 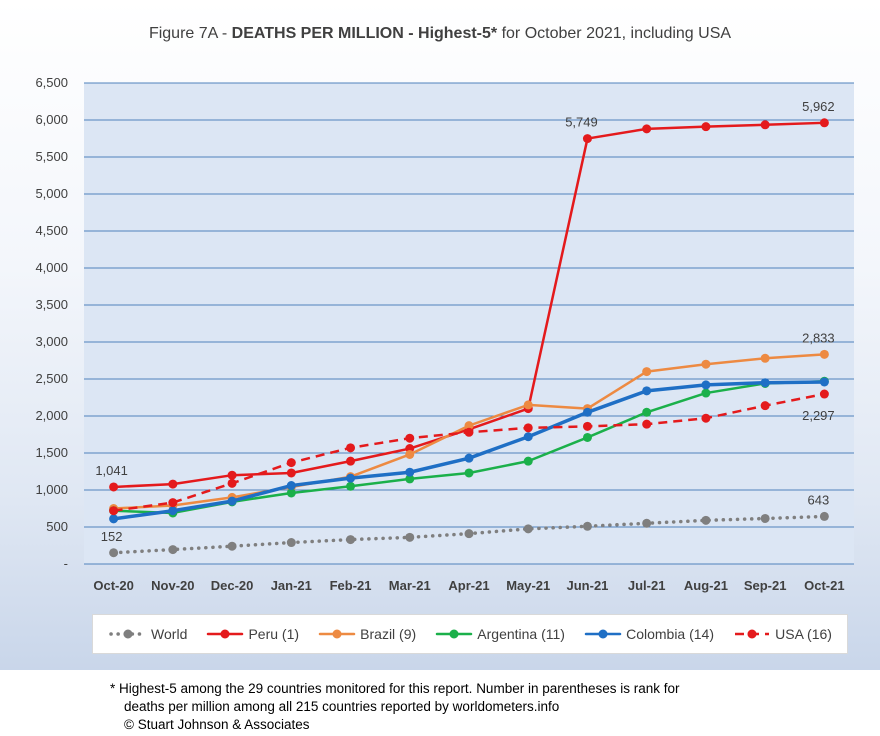 What do you see at coordinates (51, 230) in the screenshot?
I see `y-tick-label: 4,500` at bounding box center [51, 230].